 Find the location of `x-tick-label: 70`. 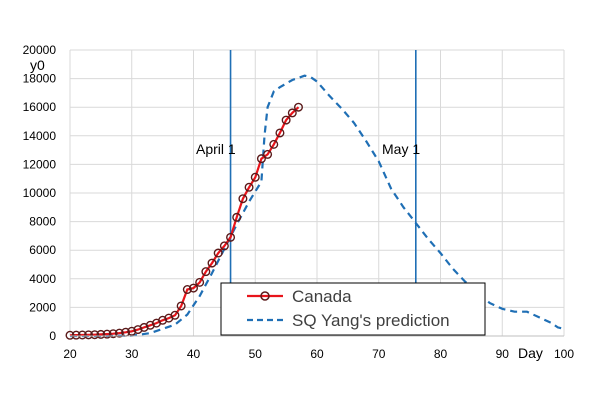

x-tick-label: 70 is located at coordinates (379, 354).